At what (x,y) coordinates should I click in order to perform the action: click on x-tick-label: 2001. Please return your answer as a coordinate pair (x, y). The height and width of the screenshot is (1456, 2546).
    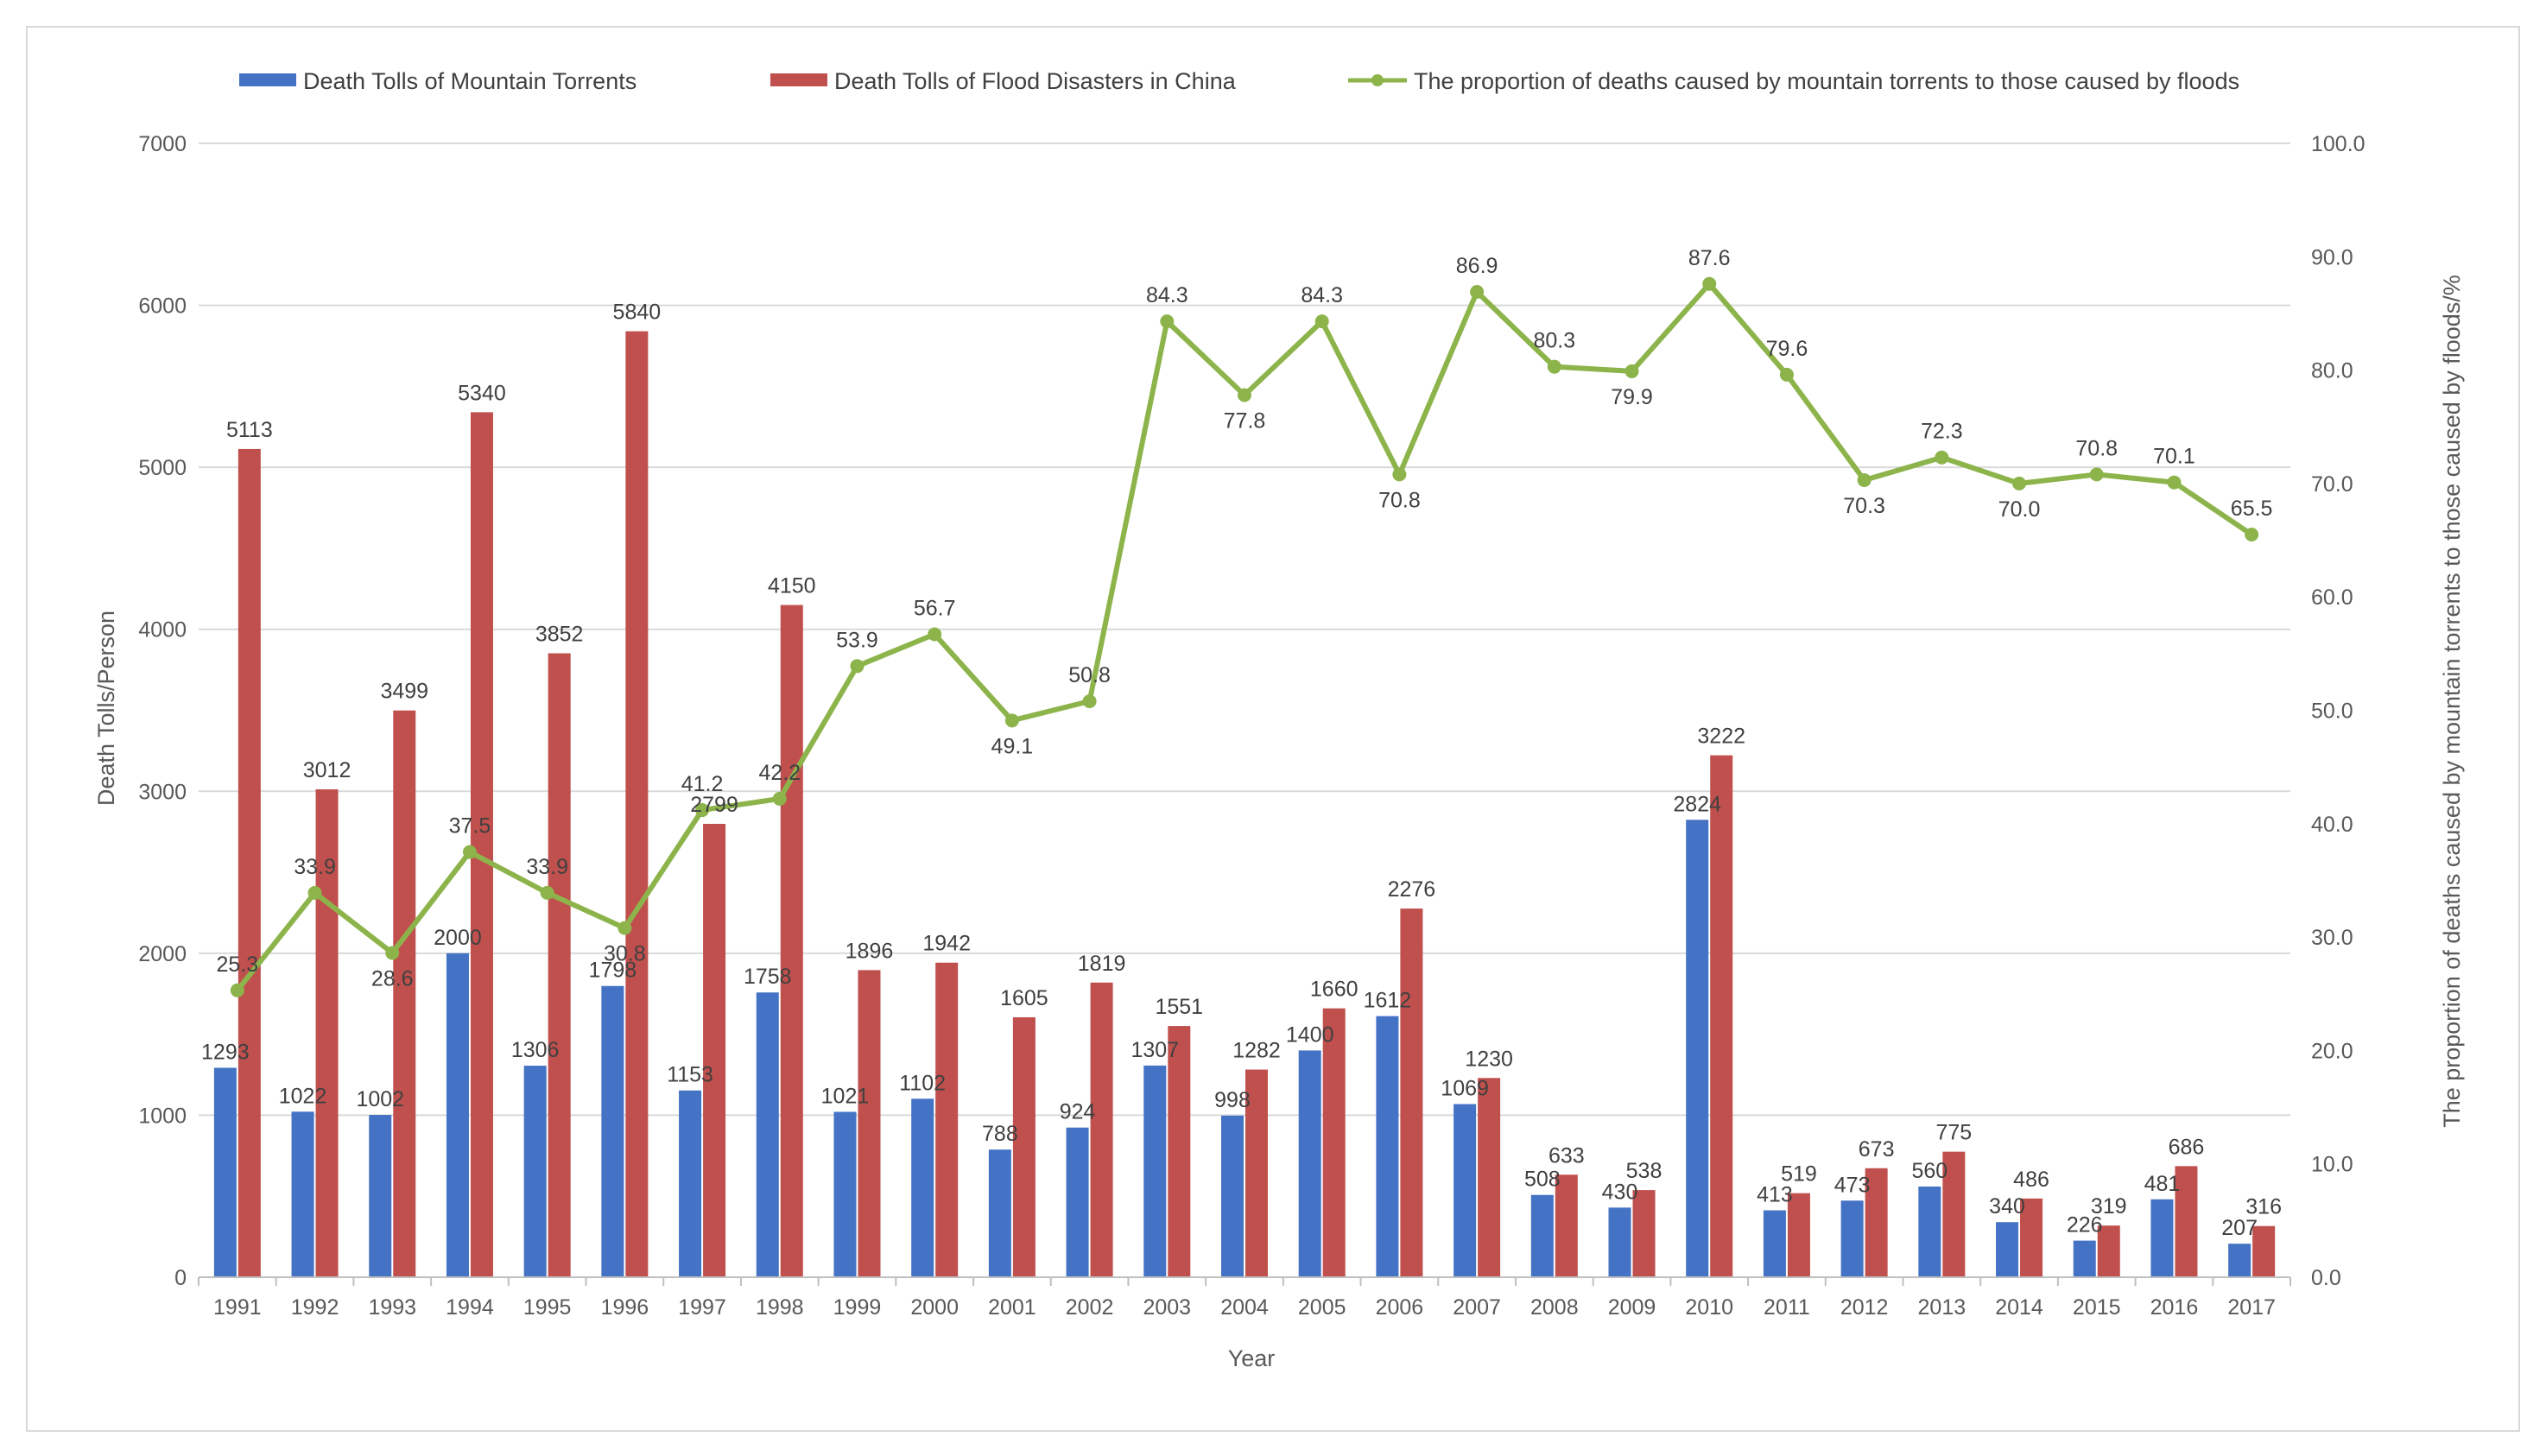
    Looking at the image, I should click on (1012, 1307).